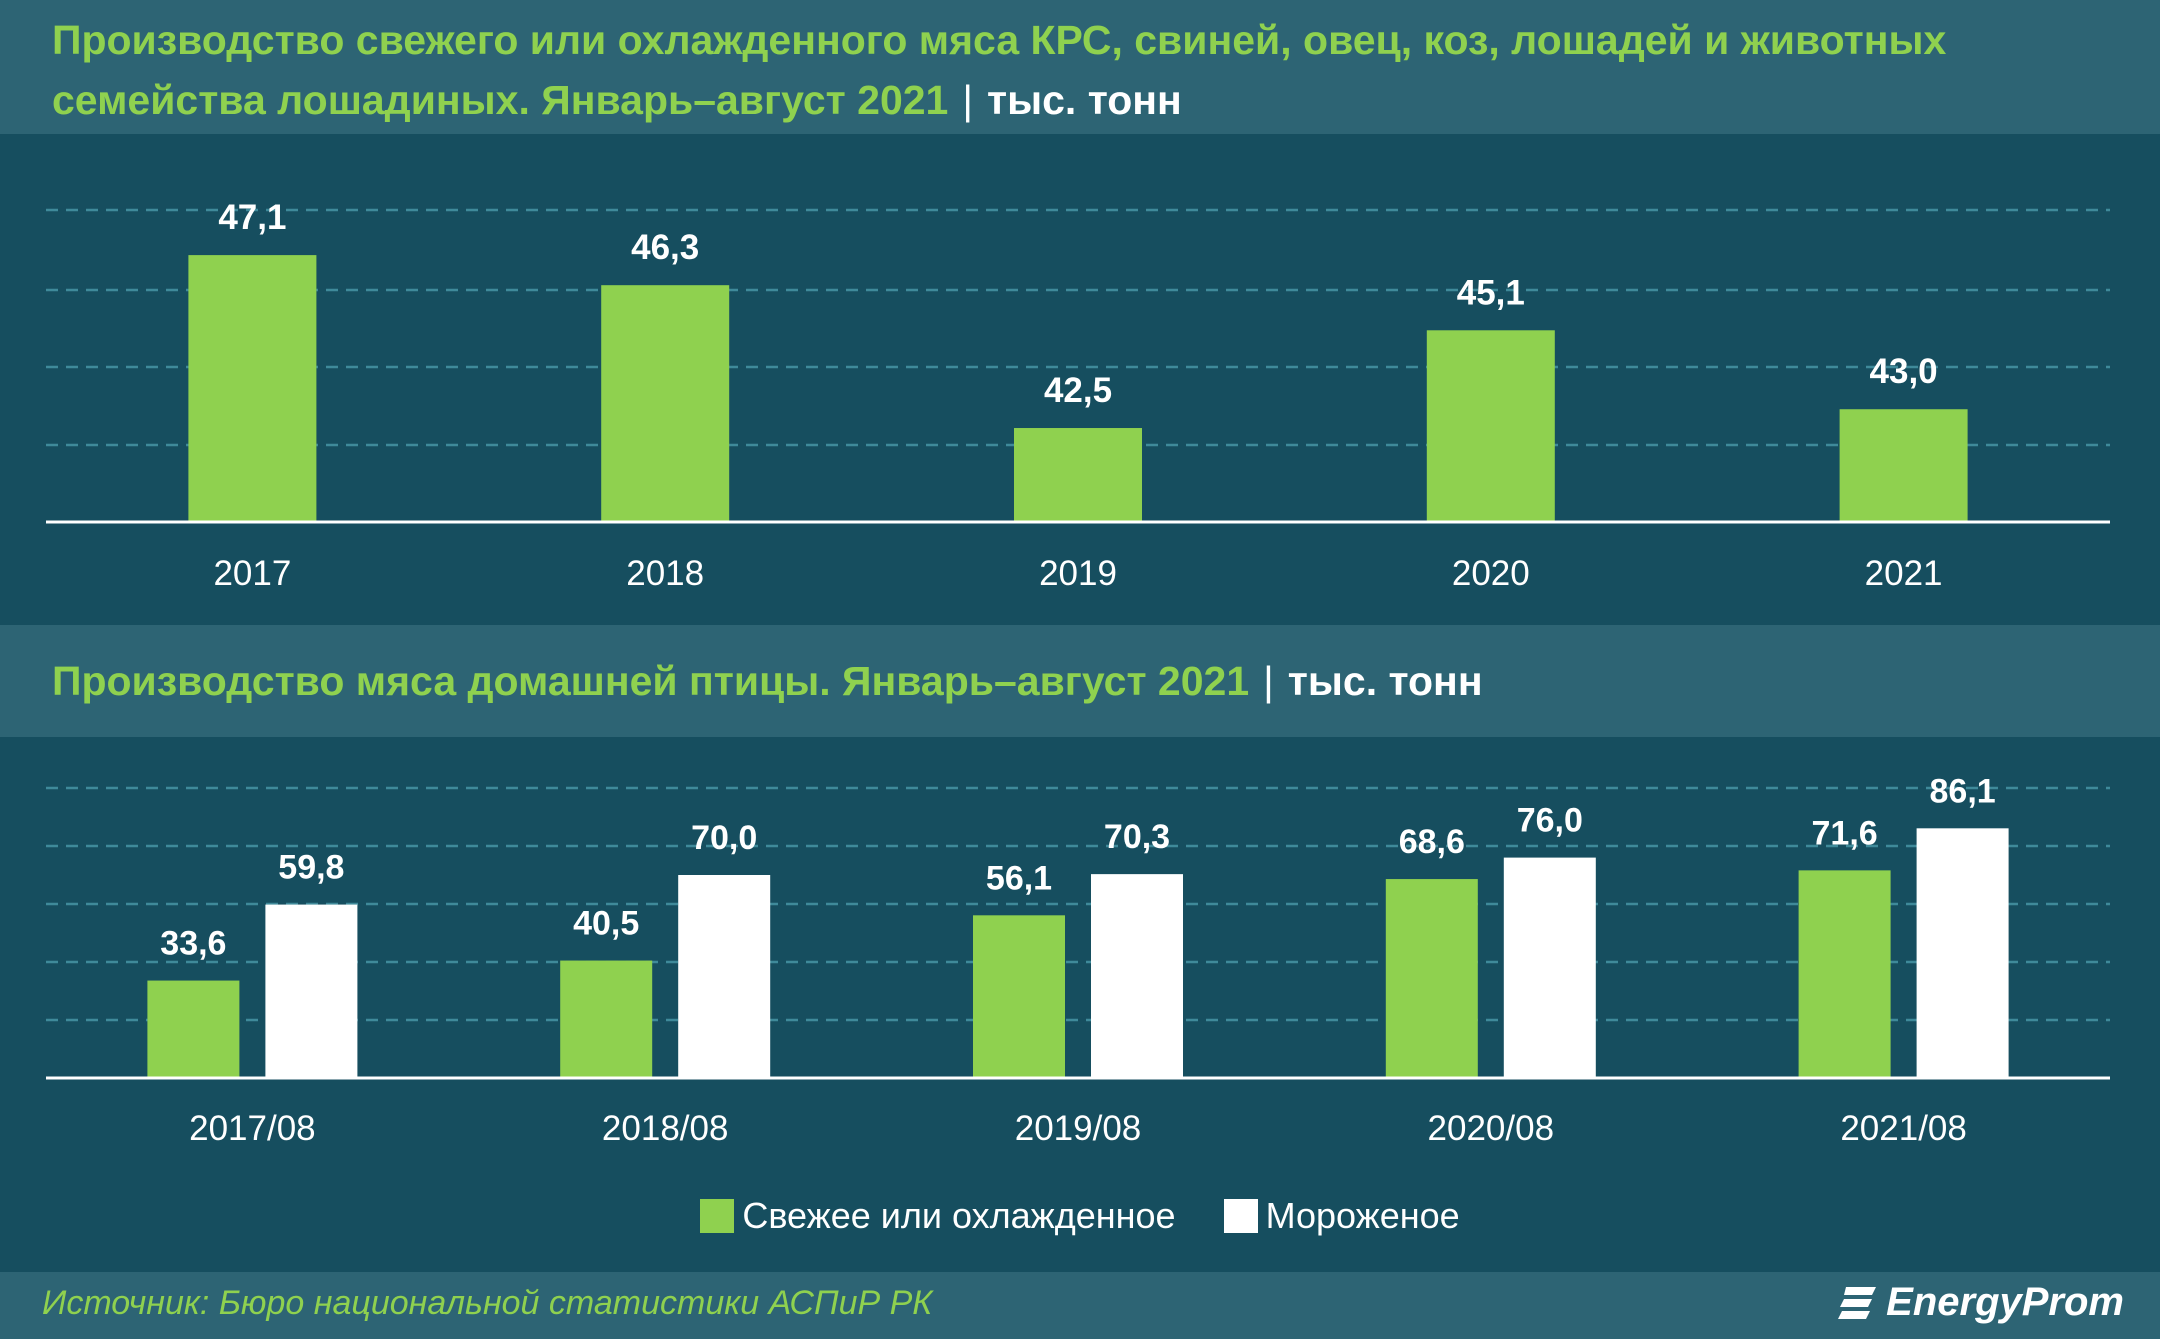 The height and width of the screenshot is (1339, 2160). Describe the element at coordinates (959, 1215) in the screenshot. I see `legend-label-fresh: Свежее или охлажденное` at that location.